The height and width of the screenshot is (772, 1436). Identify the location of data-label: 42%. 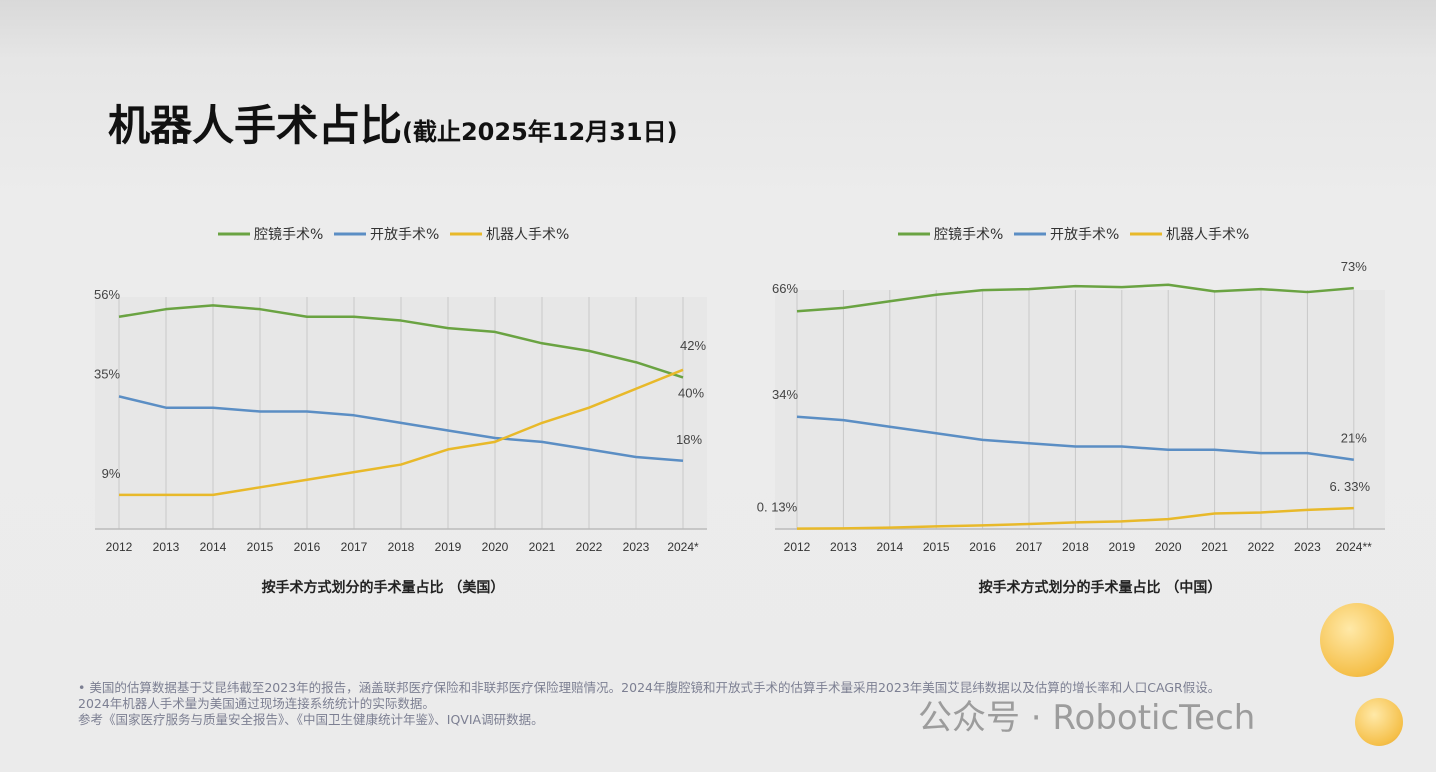
(693, 345).